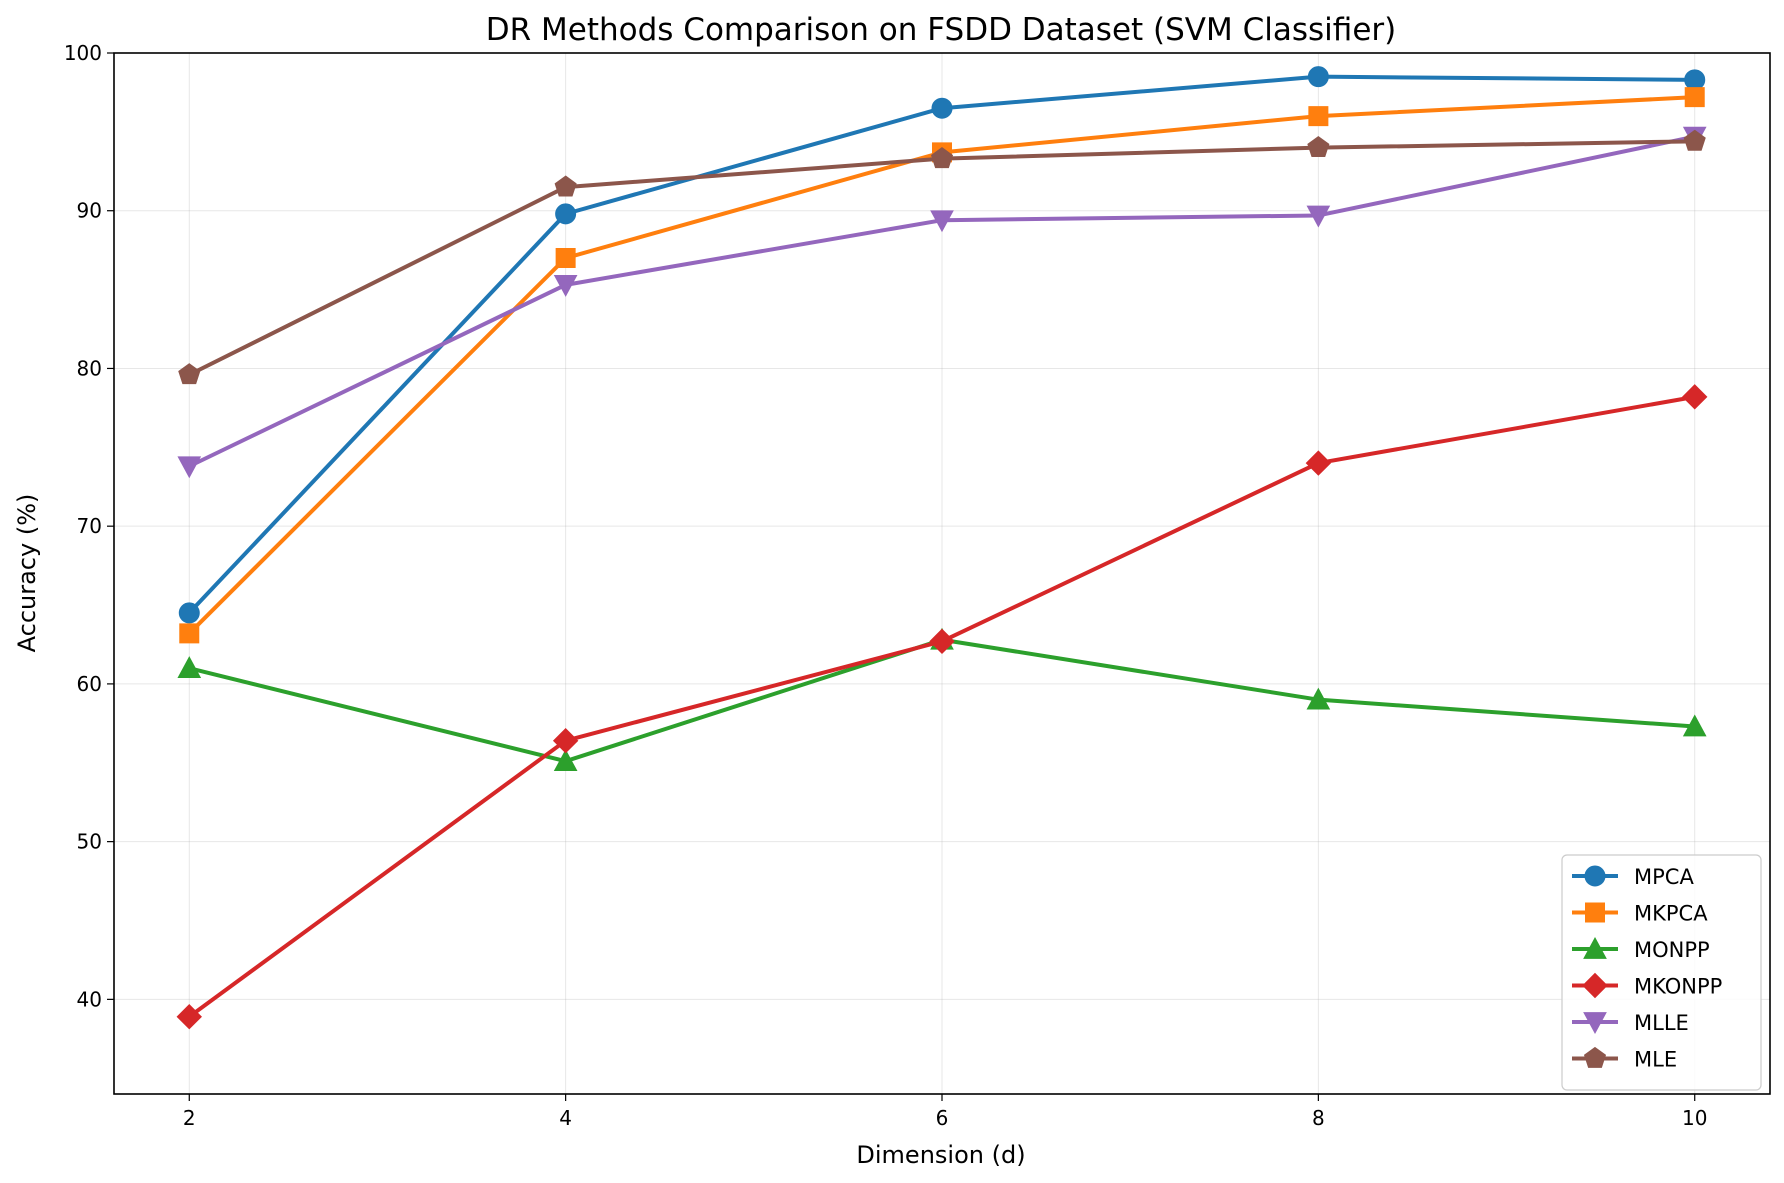 This screenshot has height=1183, width=1784. I want to click on legend-marker-mkonpp, so click(1595, 985).